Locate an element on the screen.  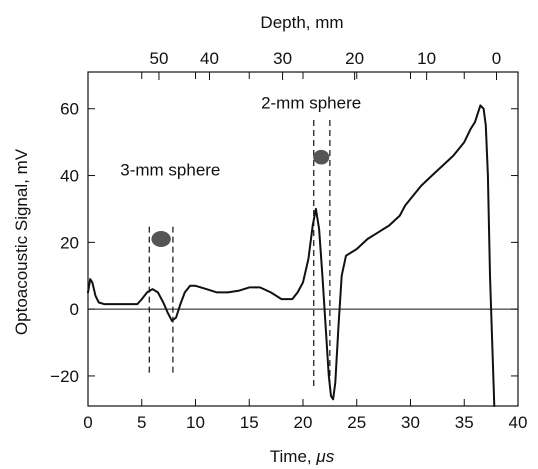
x2-tick-label: 30 is located at coordinates (282, 58).